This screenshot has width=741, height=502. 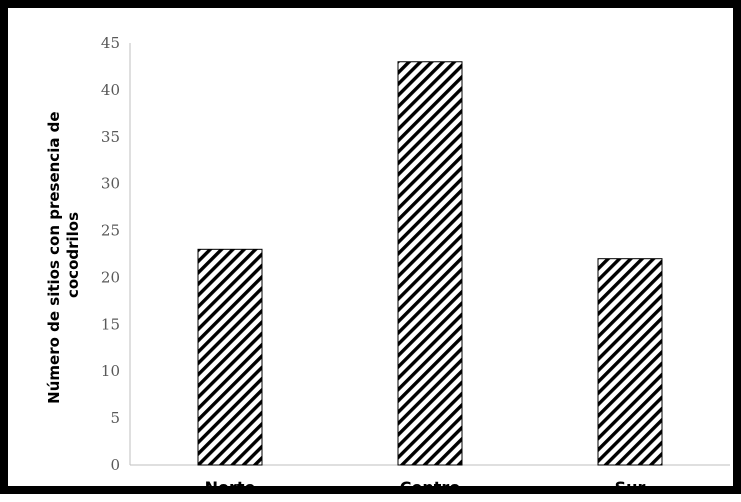 I want to click on y-tick-label: 20, so click(x=110, y=277).